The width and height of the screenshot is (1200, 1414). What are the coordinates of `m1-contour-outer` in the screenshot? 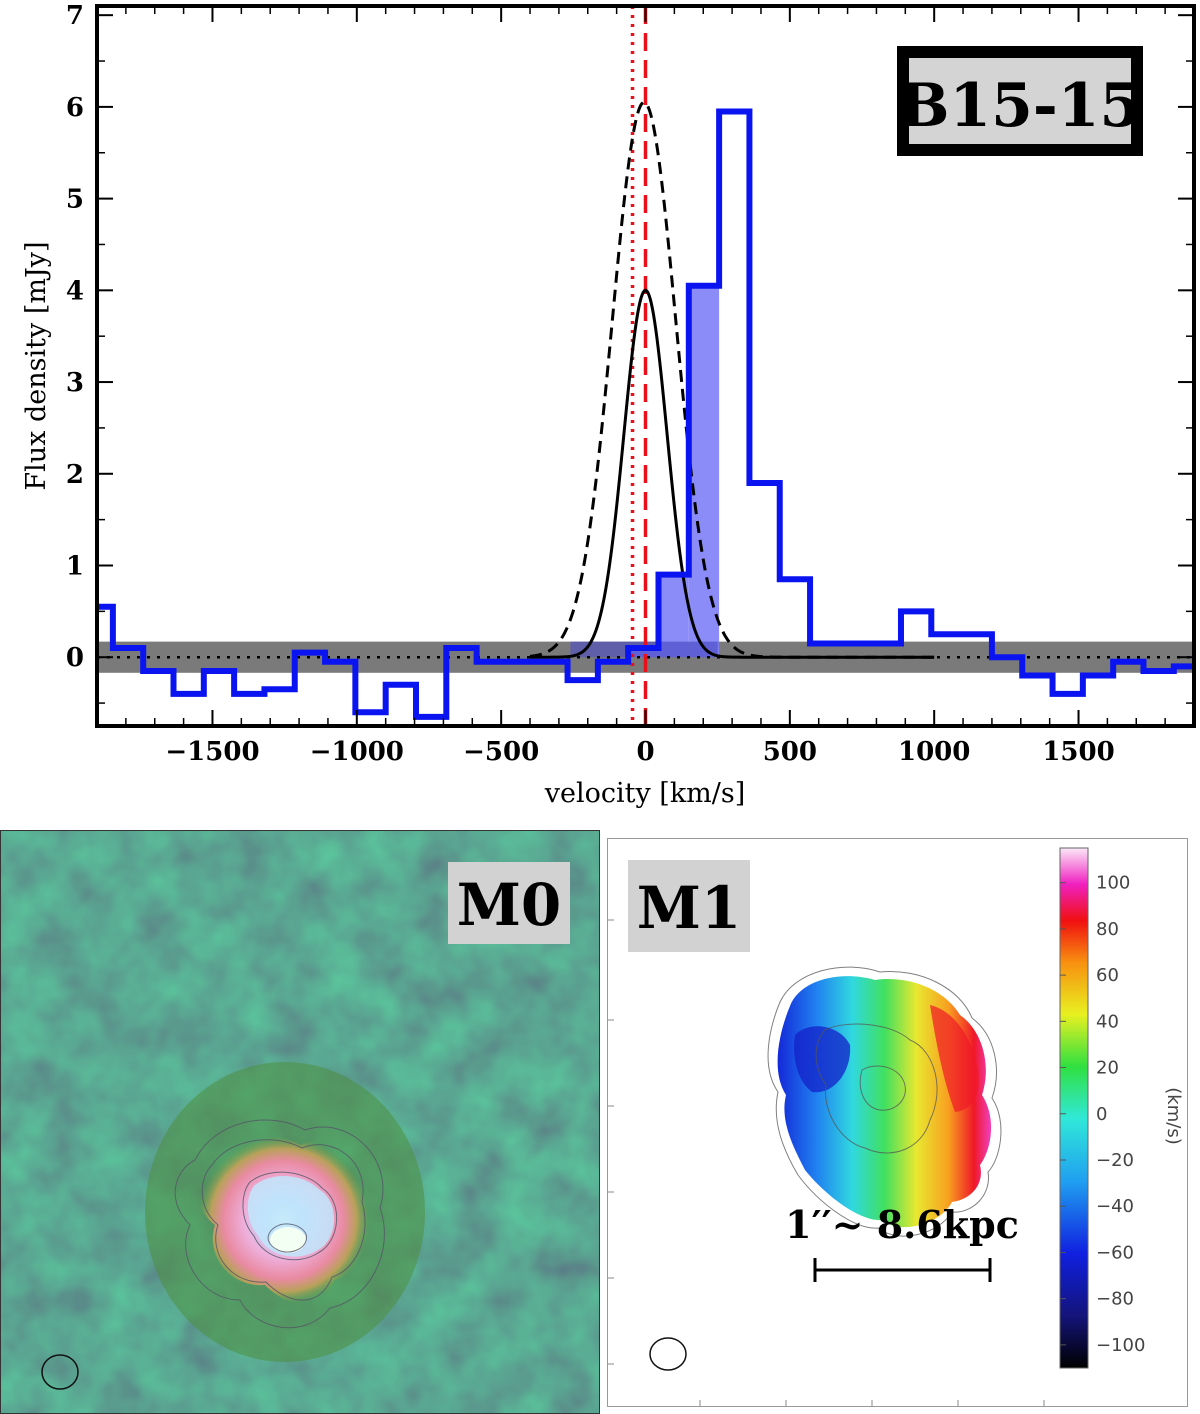 It's located at (884, 1101).